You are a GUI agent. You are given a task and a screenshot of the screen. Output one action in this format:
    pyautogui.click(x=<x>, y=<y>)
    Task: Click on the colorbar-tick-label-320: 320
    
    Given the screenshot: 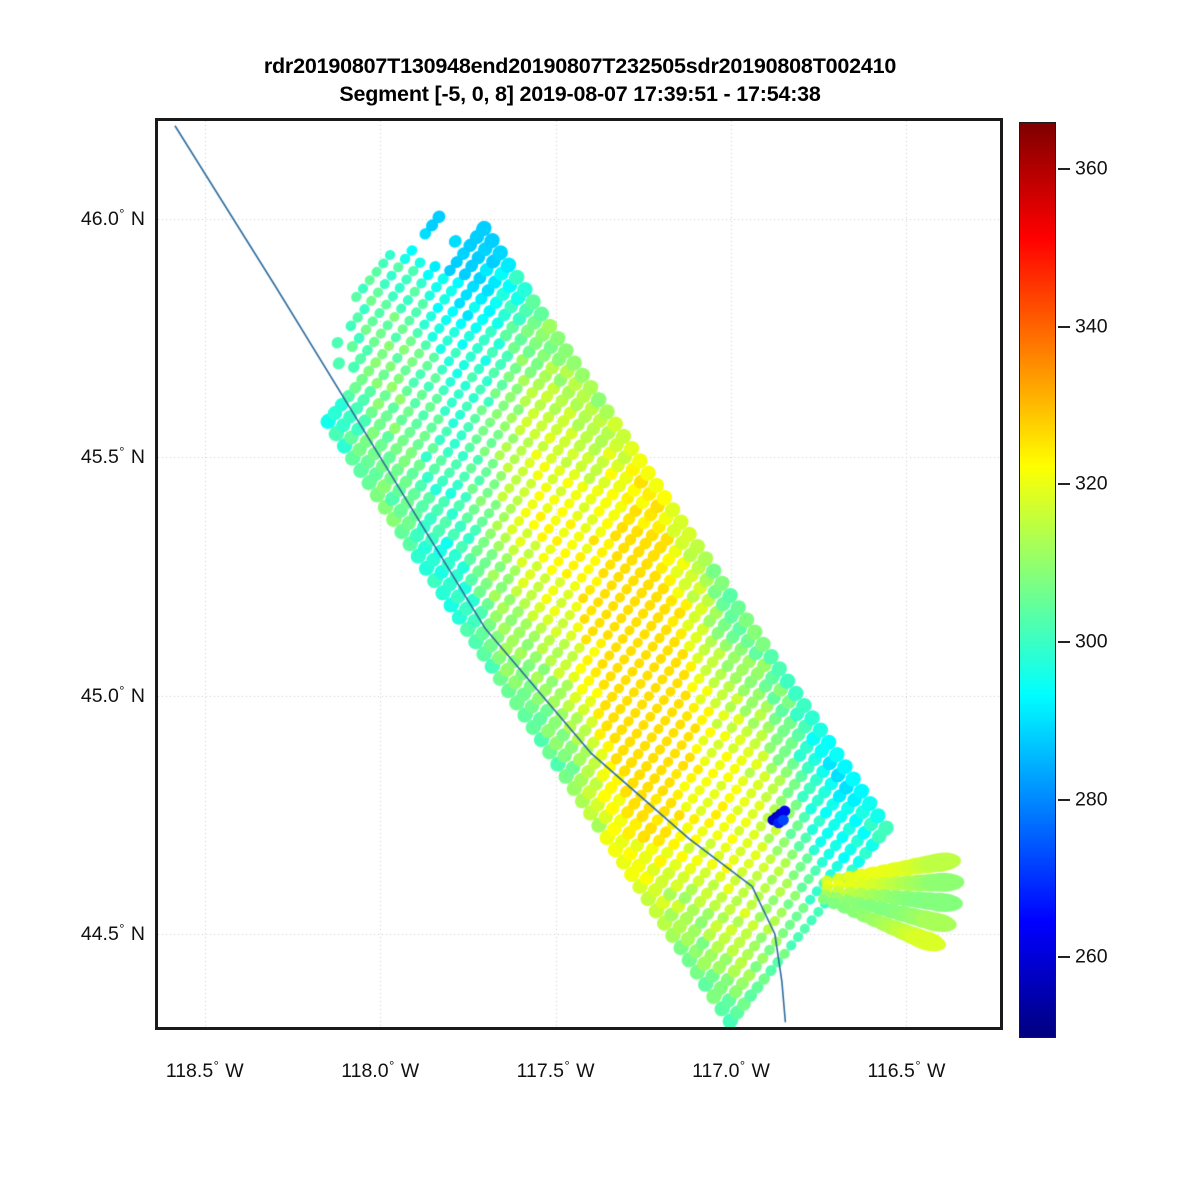 What is the action you would take?
    pyautogui.click(x=1091, y=483)
    